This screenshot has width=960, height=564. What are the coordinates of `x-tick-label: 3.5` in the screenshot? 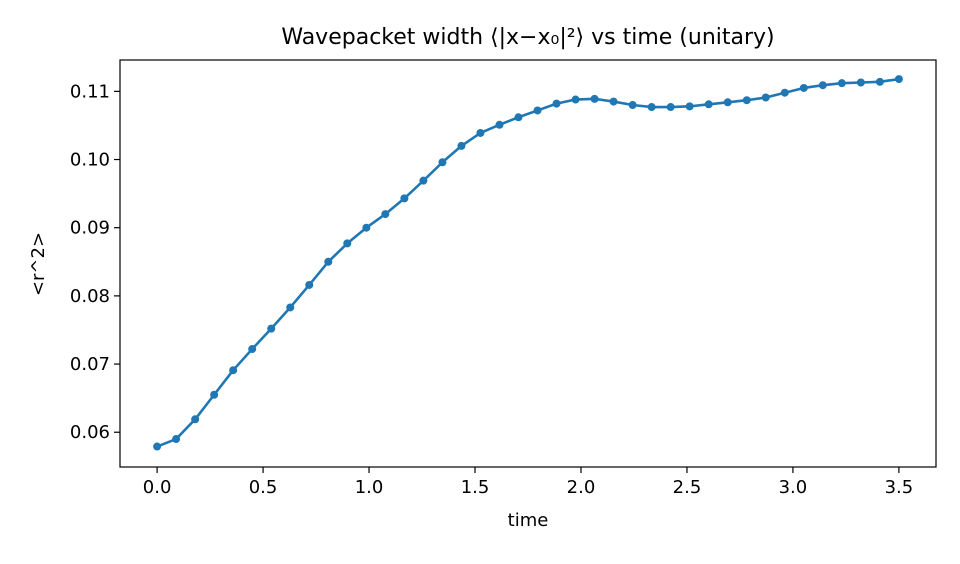 It's located at (899, 487).